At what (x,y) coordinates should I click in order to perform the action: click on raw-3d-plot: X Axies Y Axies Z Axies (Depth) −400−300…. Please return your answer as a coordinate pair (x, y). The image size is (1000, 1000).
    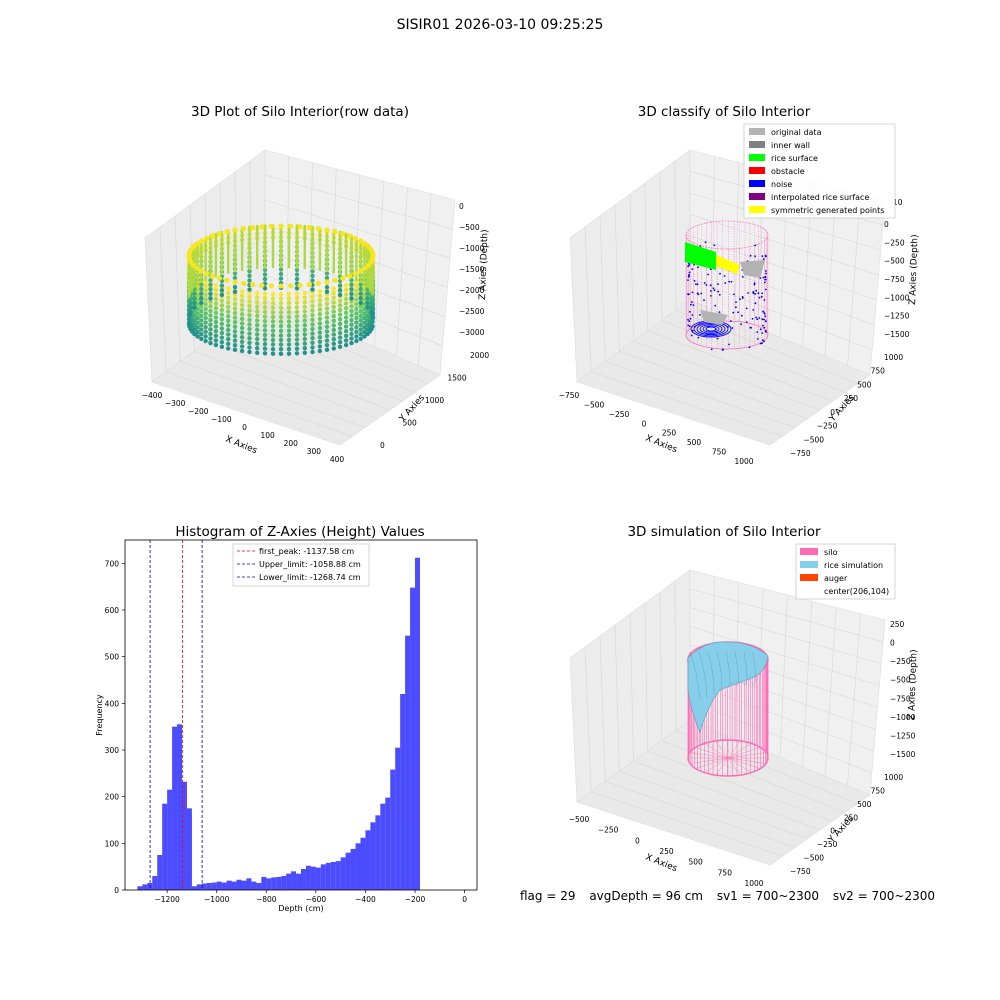
    Looking at the image, I should click on (316, 307).